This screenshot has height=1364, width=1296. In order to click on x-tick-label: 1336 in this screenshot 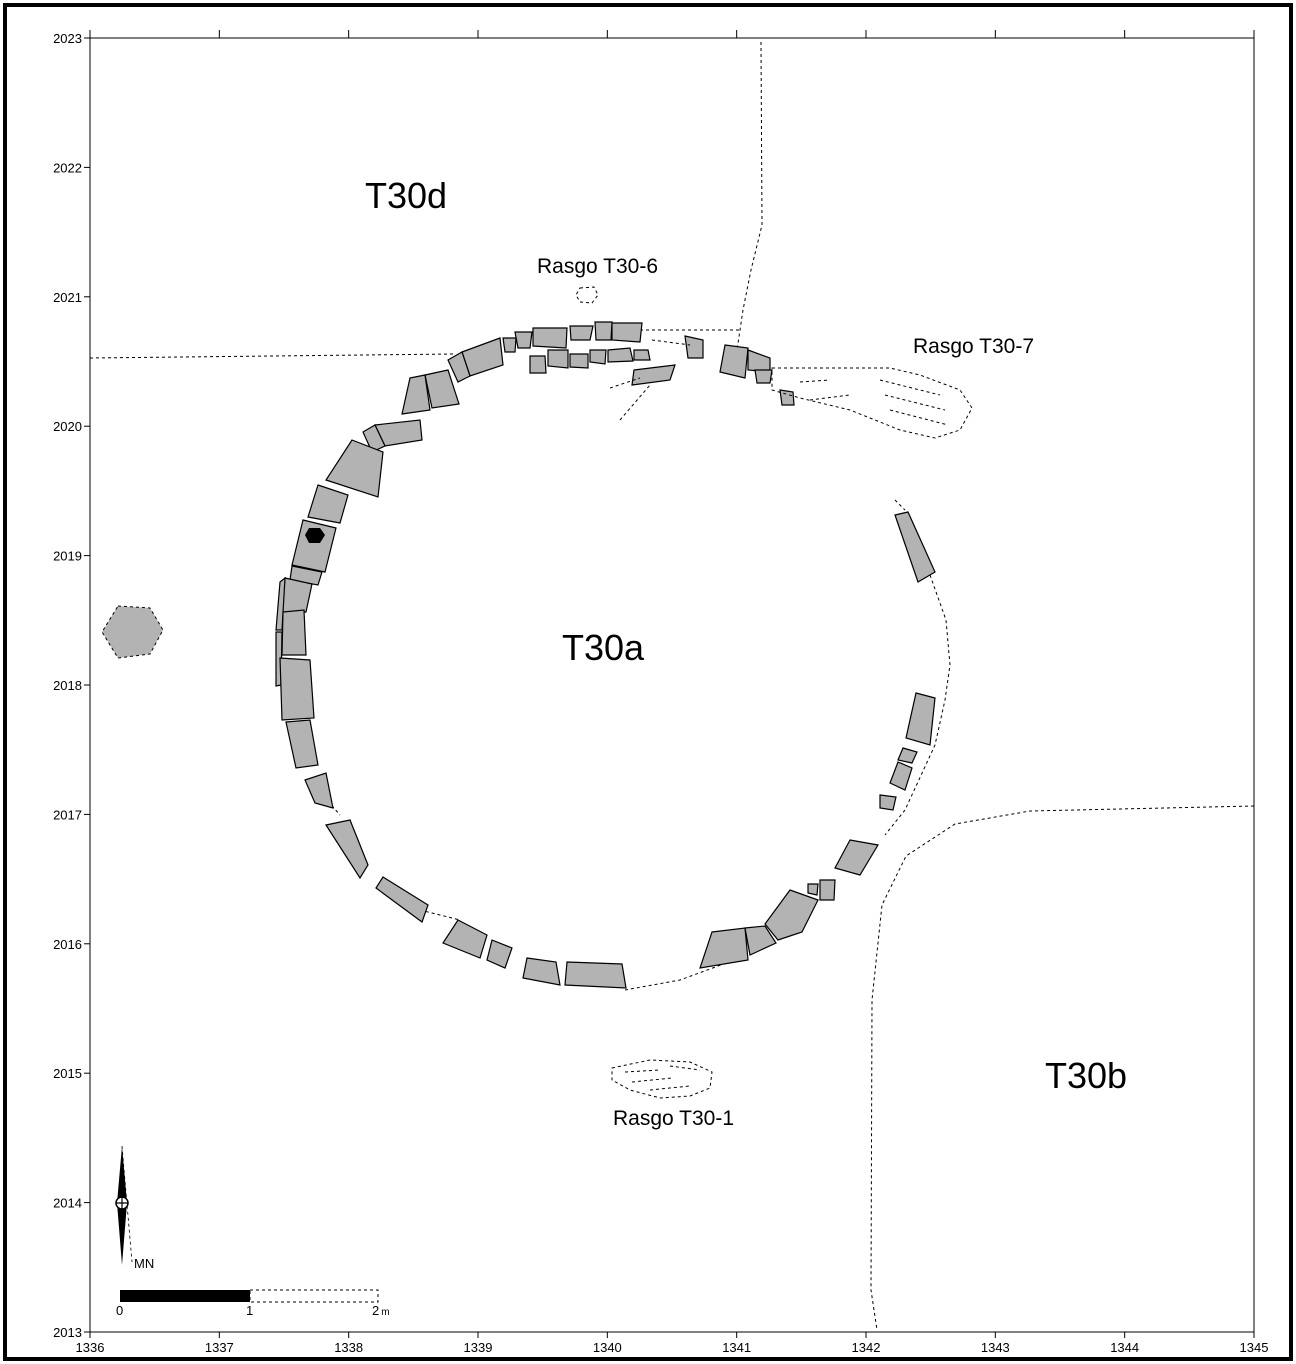, I will do `click(90, 1347)`.